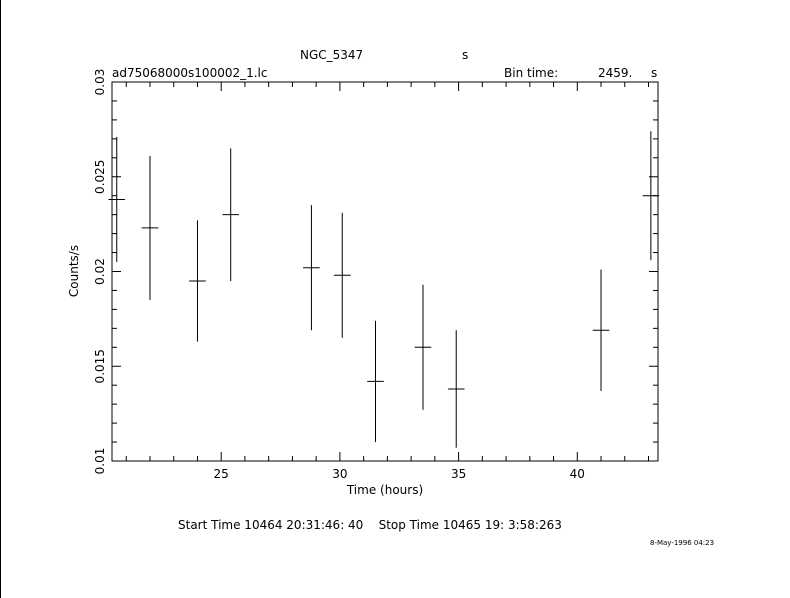 This screenshot has height=598, width=790. What do you see at coordinates (339, 474) in the screenshot?
I see `x-tick-label: 30` at bounding box center [339, 474].